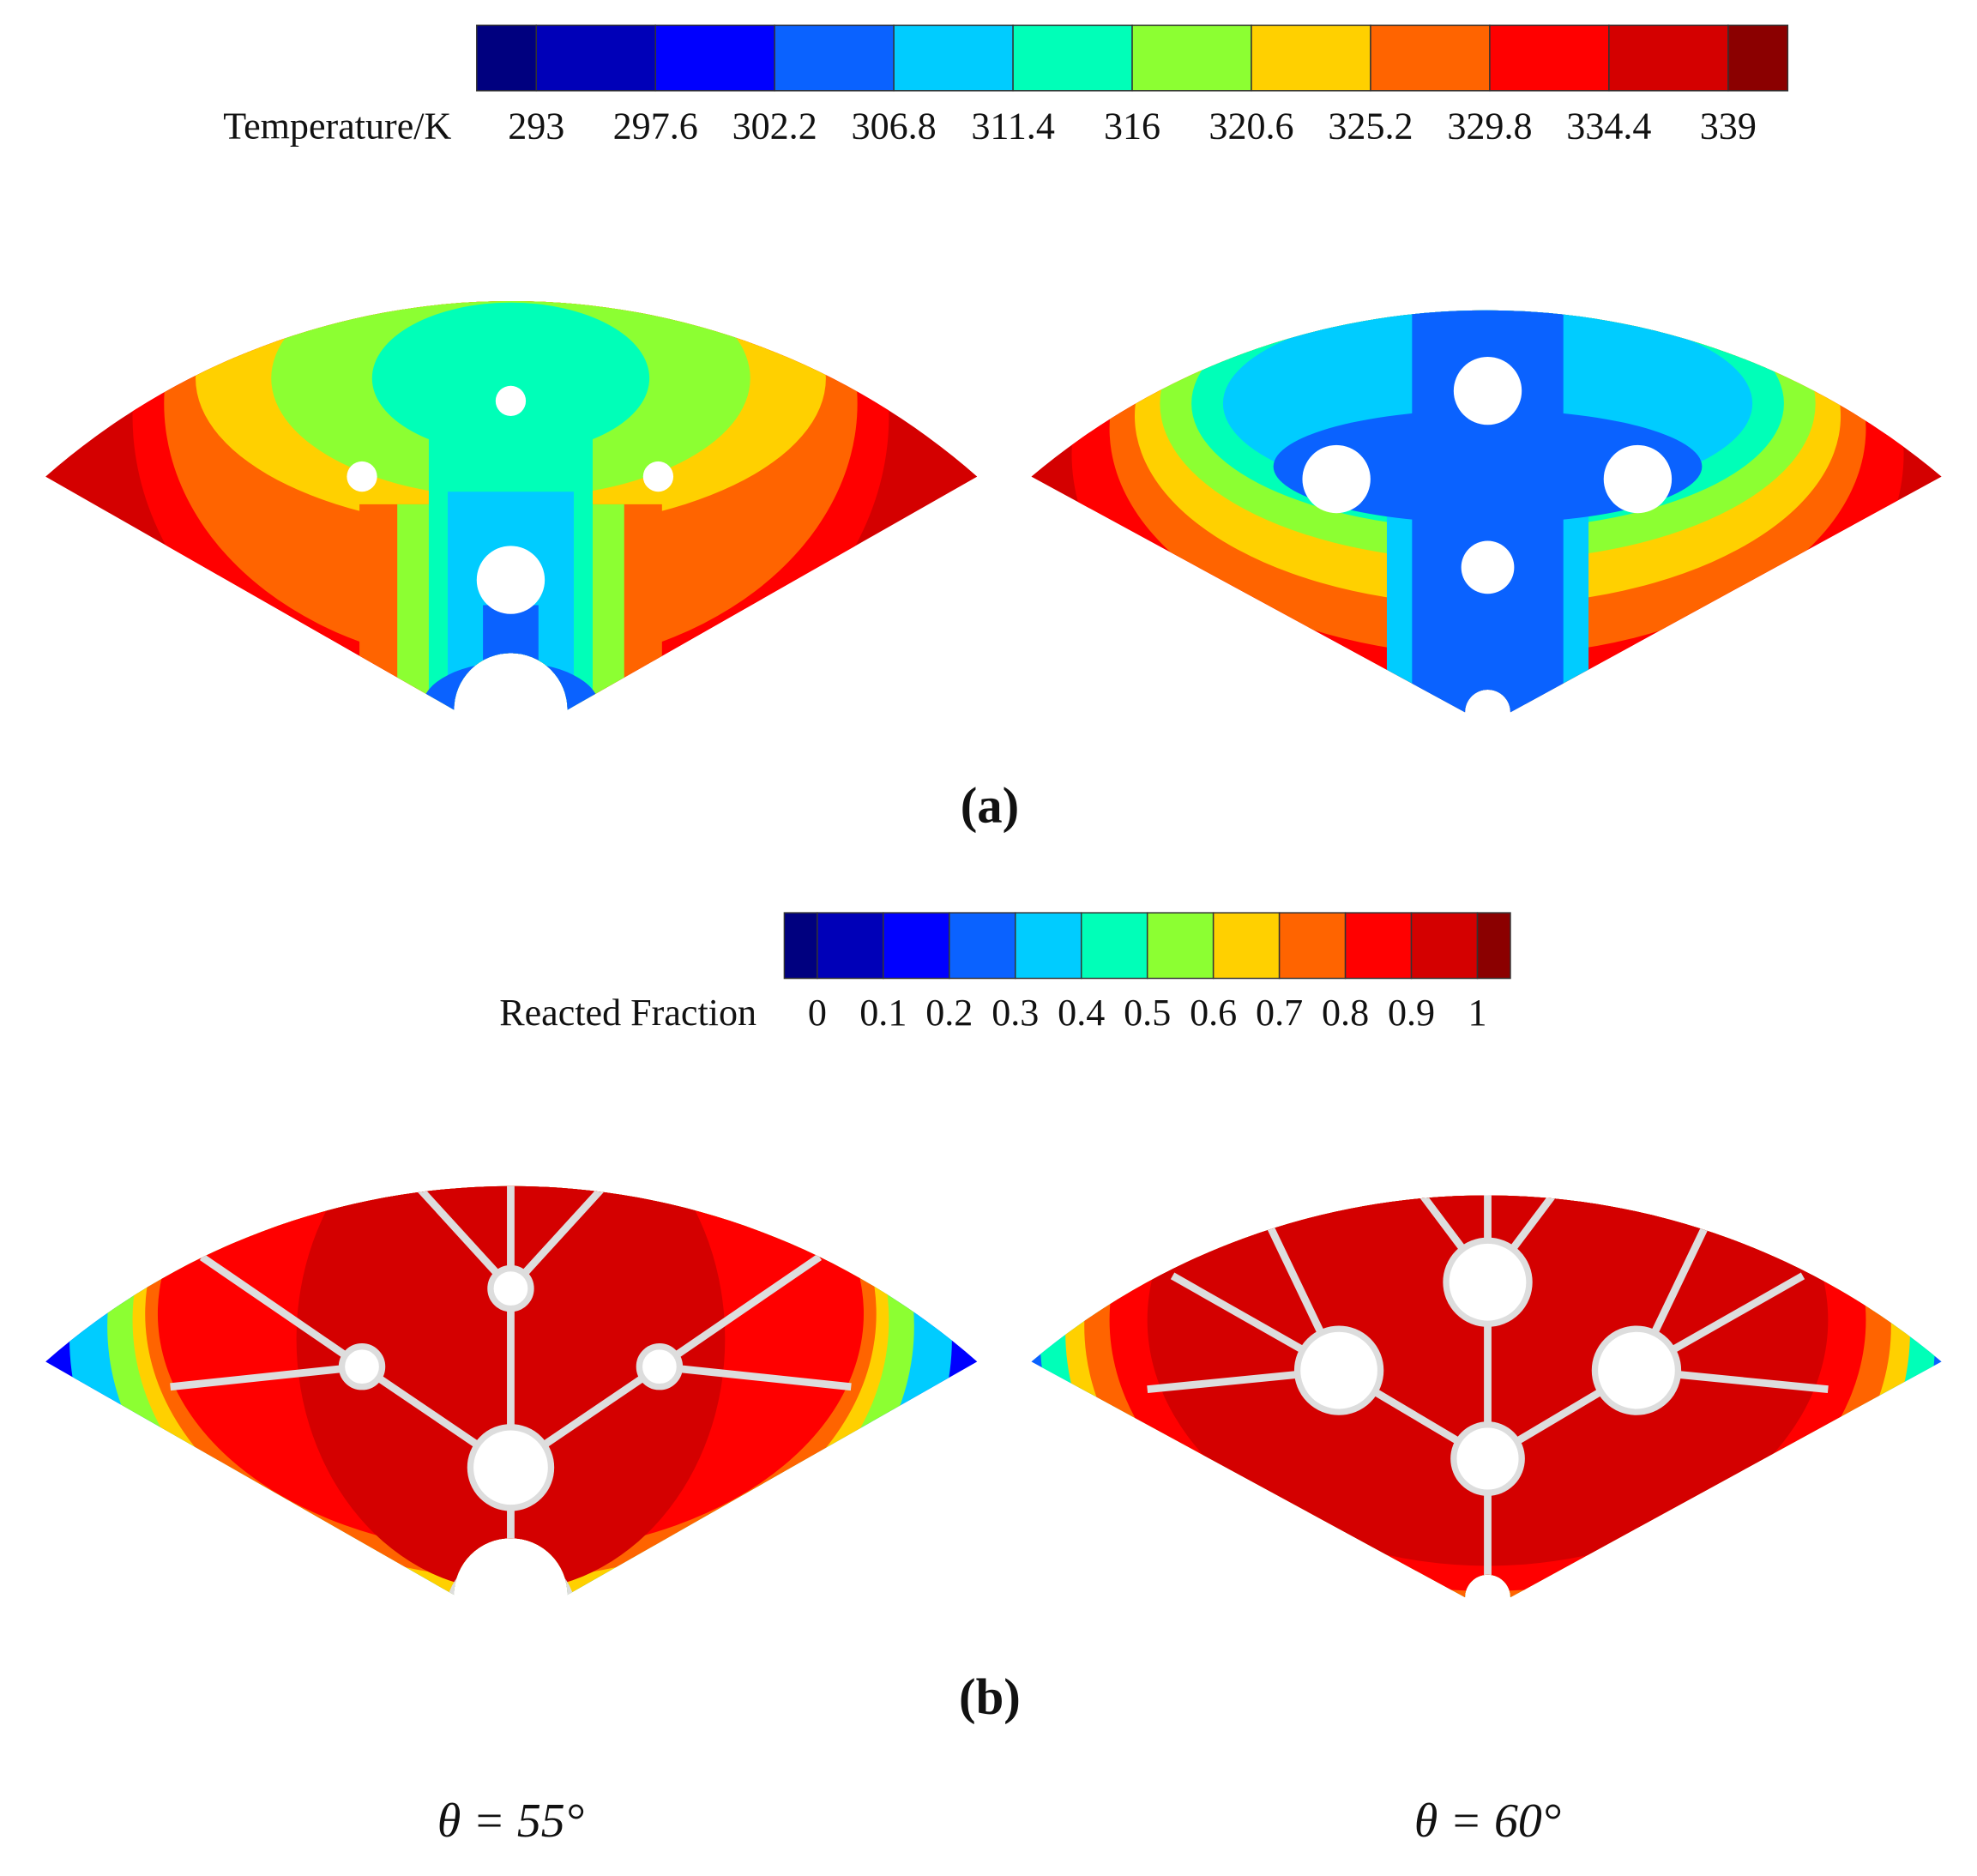  Describe the element at coordinates (1345, 1013) in the screenshot. I see `colorbar-tick-label: 0.8` at that location.